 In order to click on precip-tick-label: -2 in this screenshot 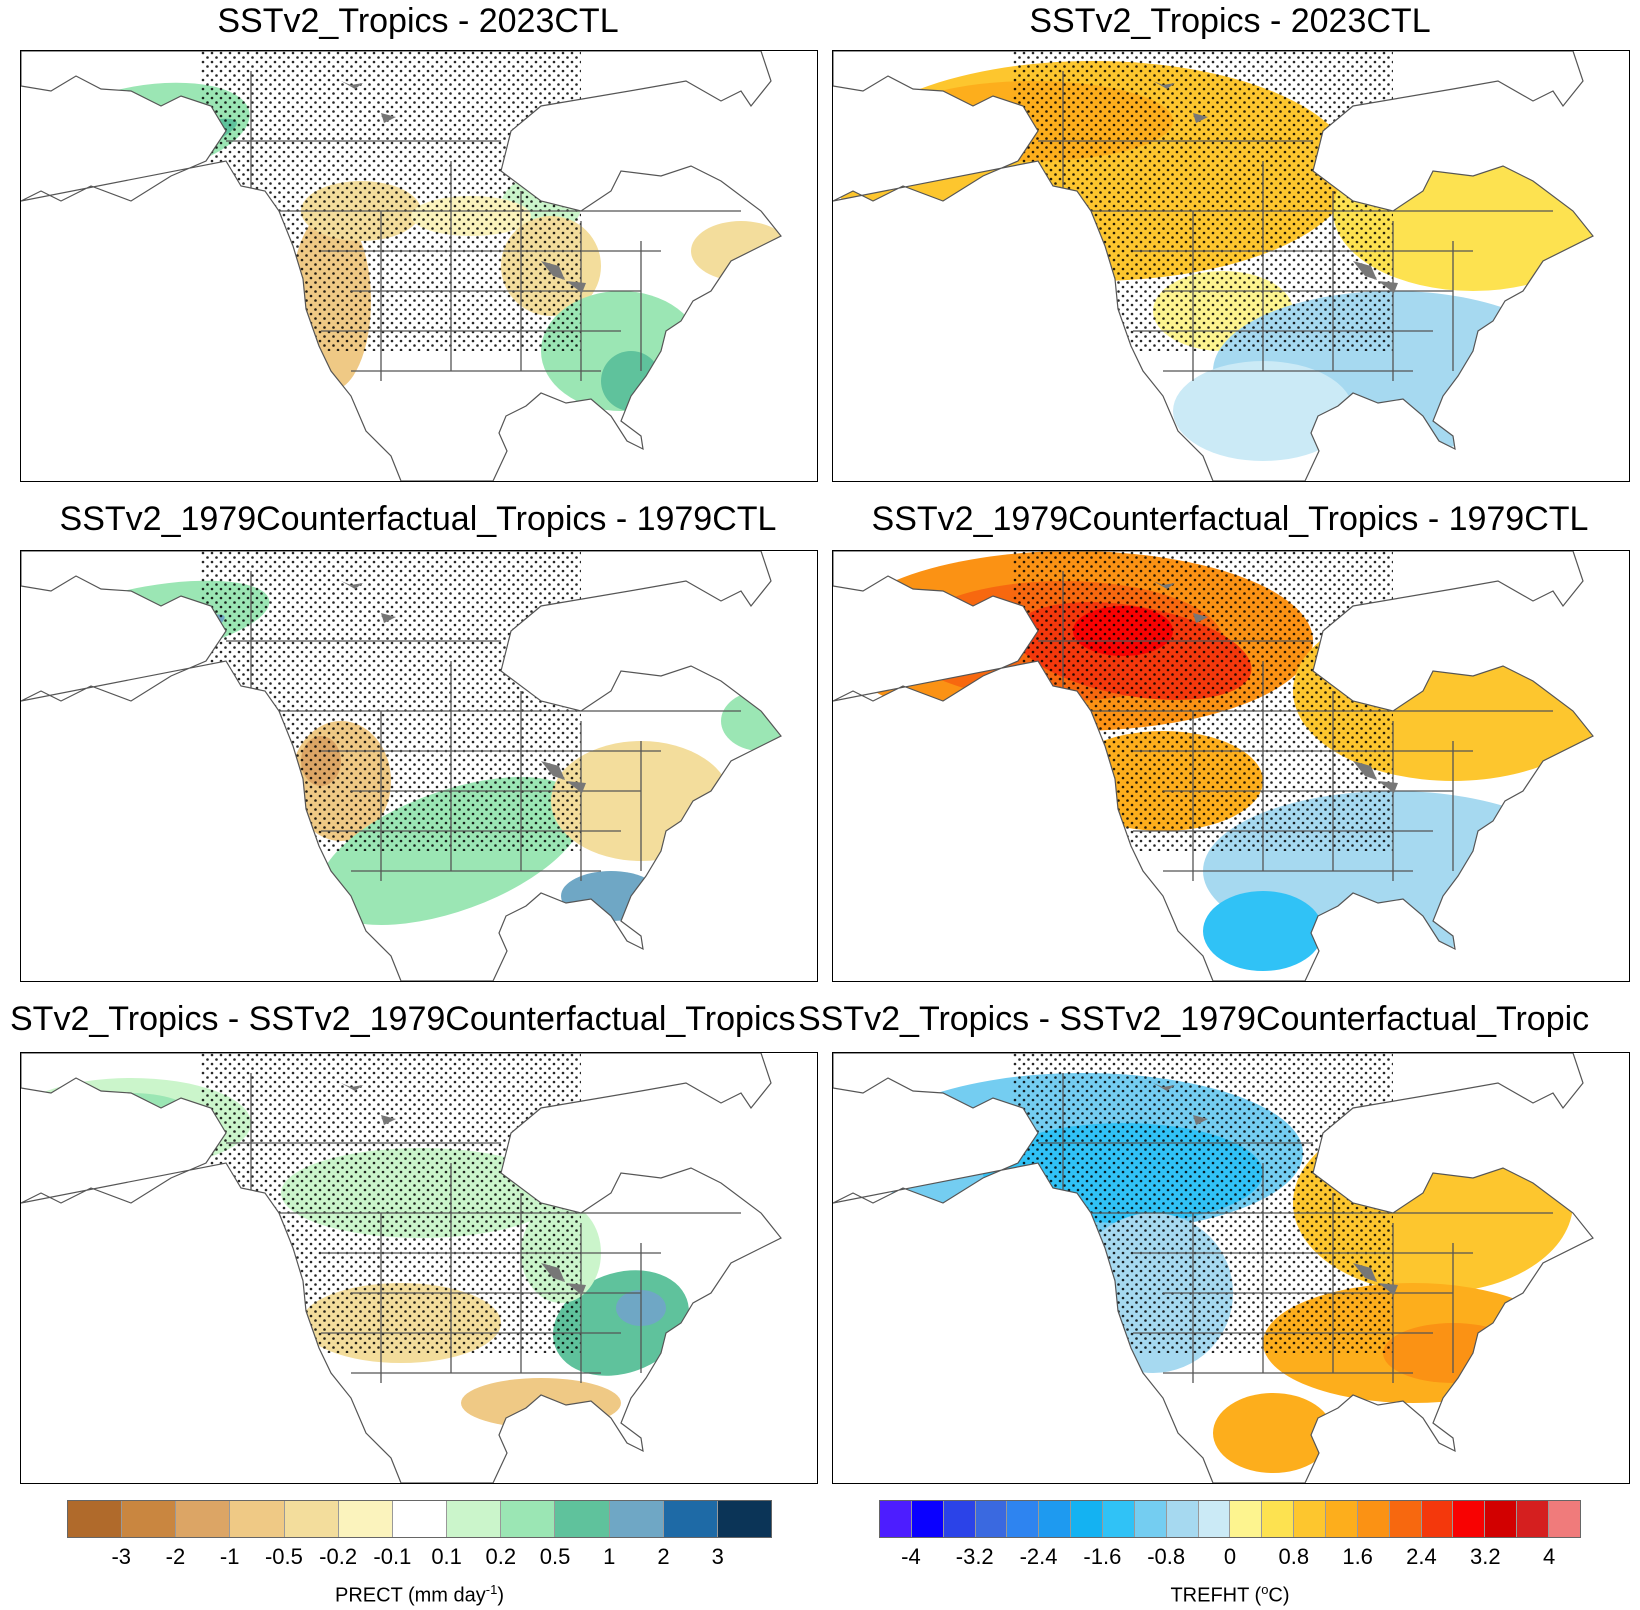, I will do `click(175, 1556)`.